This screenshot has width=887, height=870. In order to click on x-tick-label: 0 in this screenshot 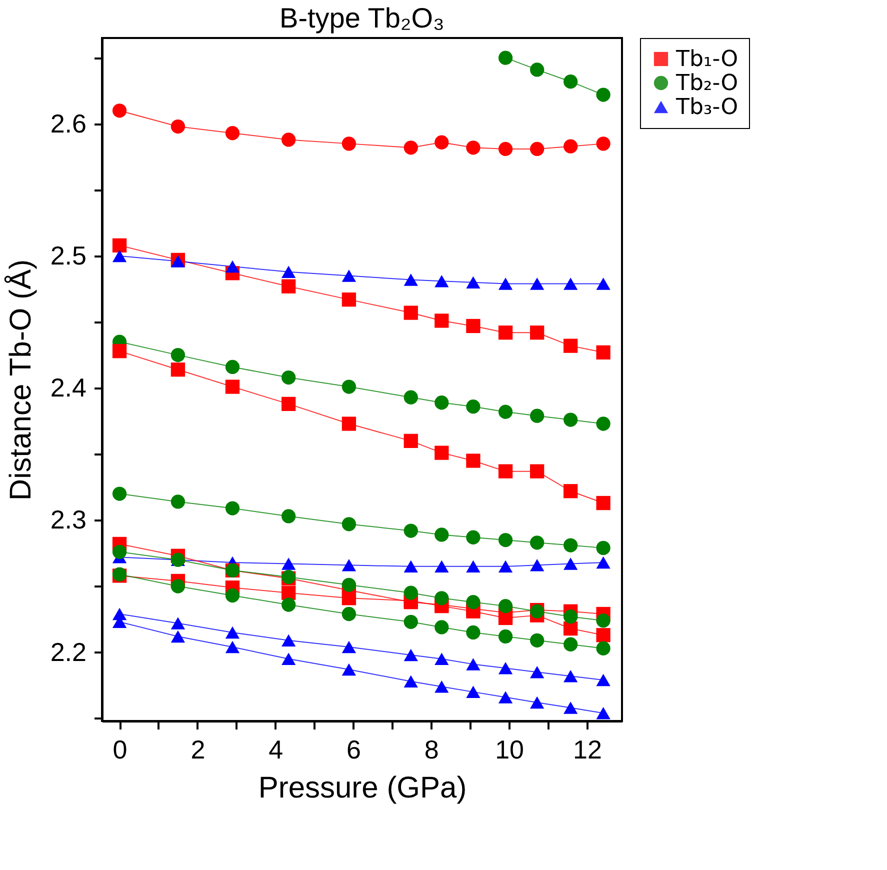, I will do `click(120, 749)`.